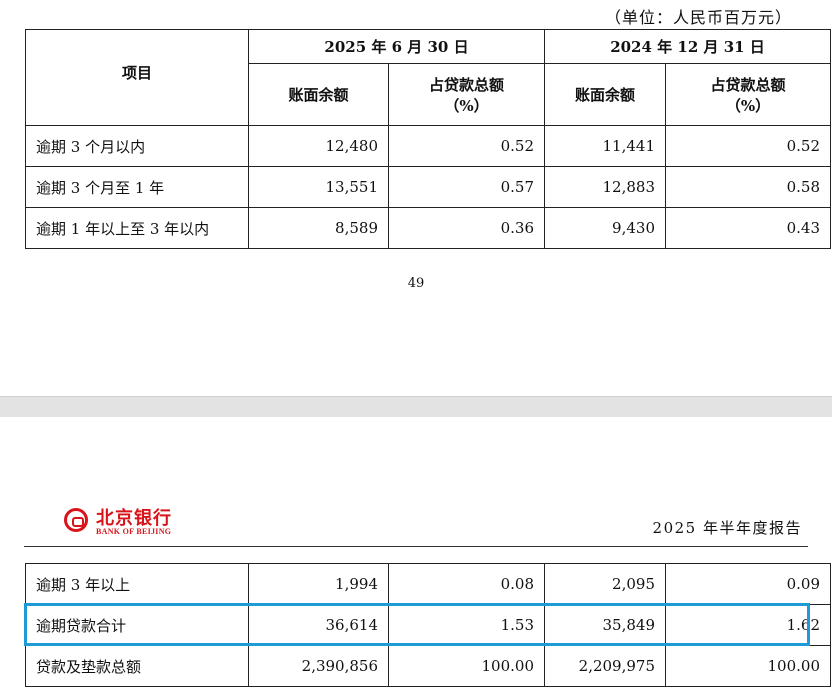 The width and height of the screenshot is (832, 696). I want to click on cell-balance: 8,589, so click(318, 228).